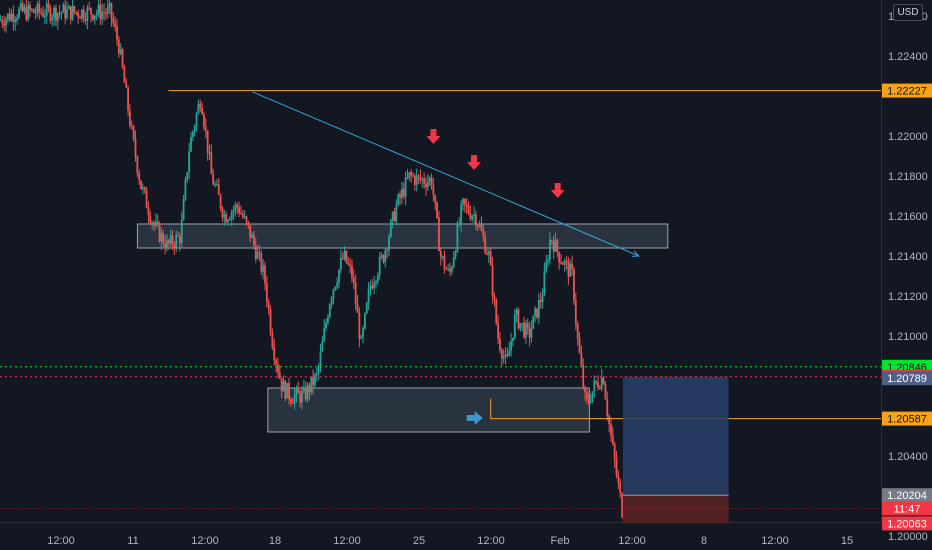  Describe the element at coordinates (676, 509) in the screenshot. I see `position-stop-zone` at that location.